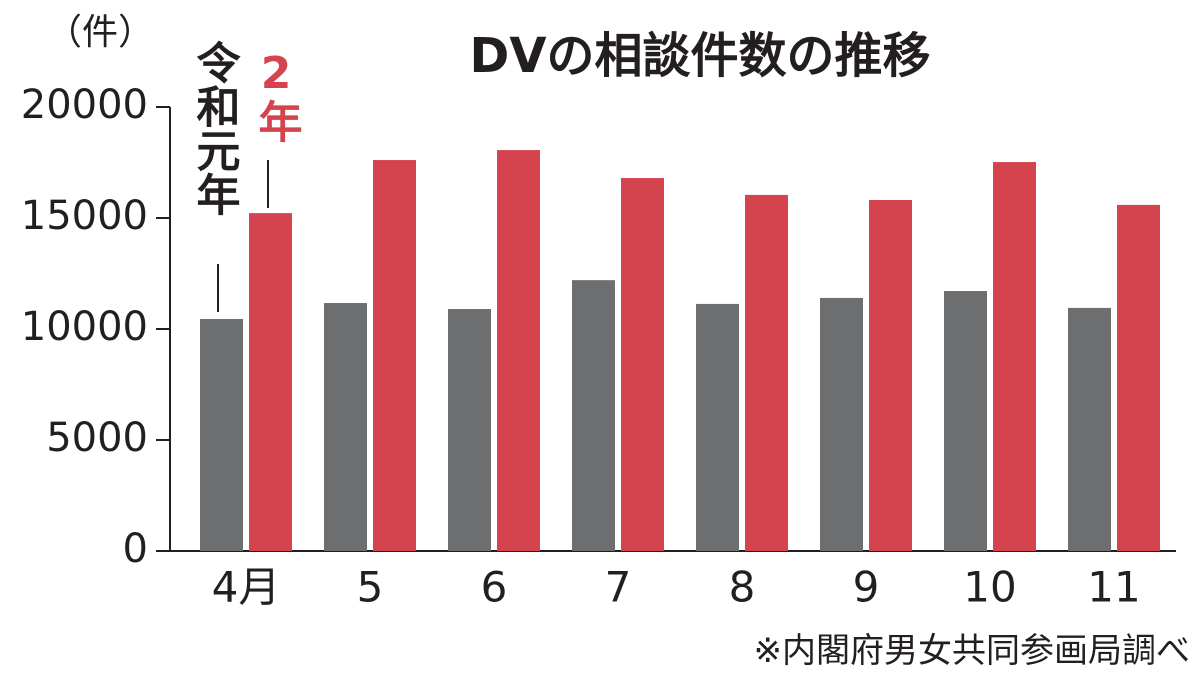  Describe the element at coordinates (135, 549) in the screenshot. I see `y-tick-label: 0` at that location.